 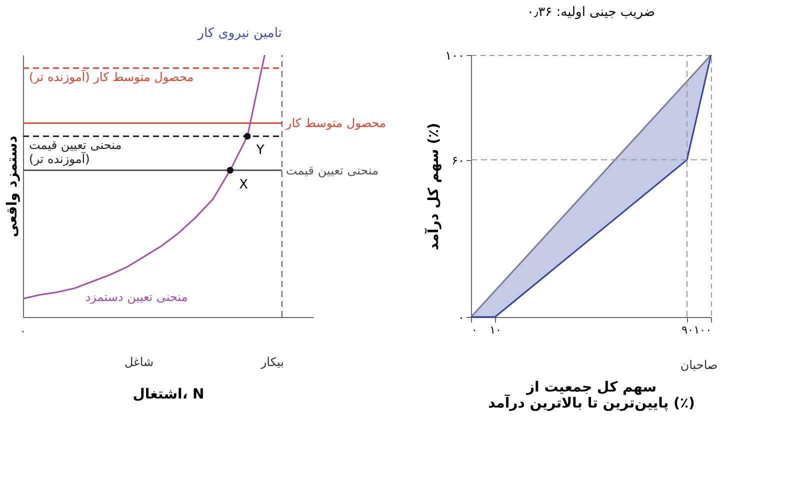 What do you see at coordinates (433, 186) in the screenshot?
I see `y-axis-title: سهم کل درآمد (٪)` at bounding box center [433, 186].